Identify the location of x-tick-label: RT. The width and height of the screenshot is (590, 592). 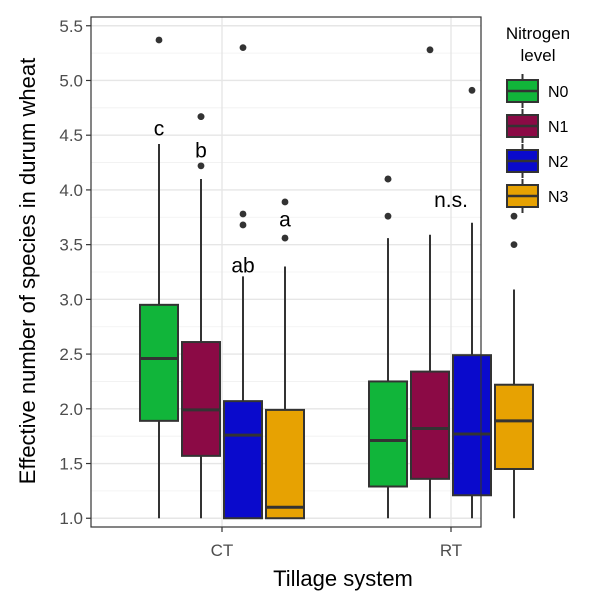
(451, 550).